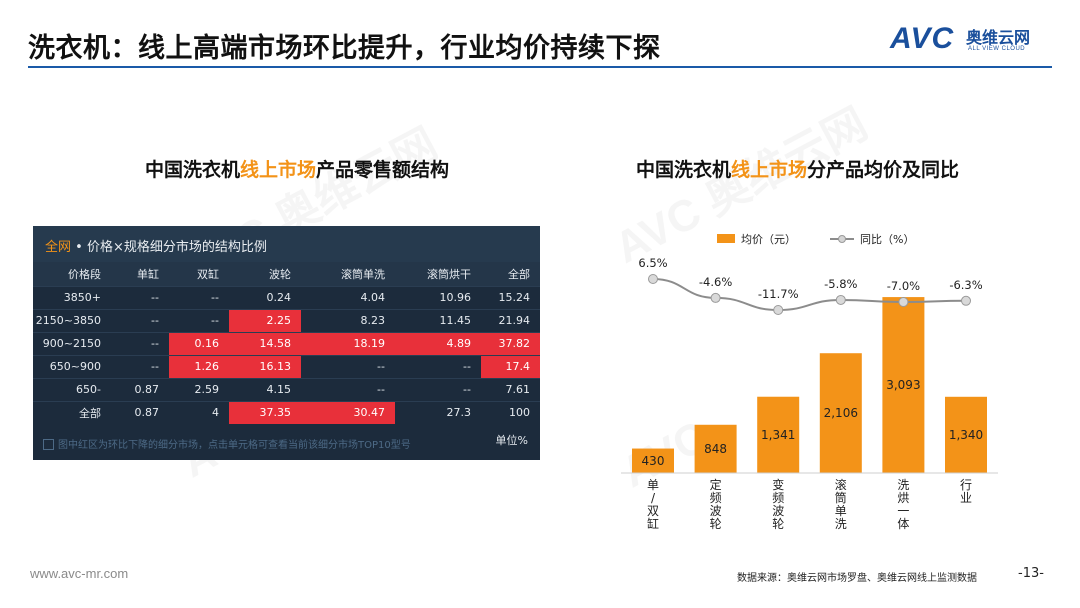  What do you see at coordinates (653, 511) in the screenshot?
I see `x-tick-label: 双` at bounding box center [653, 511].